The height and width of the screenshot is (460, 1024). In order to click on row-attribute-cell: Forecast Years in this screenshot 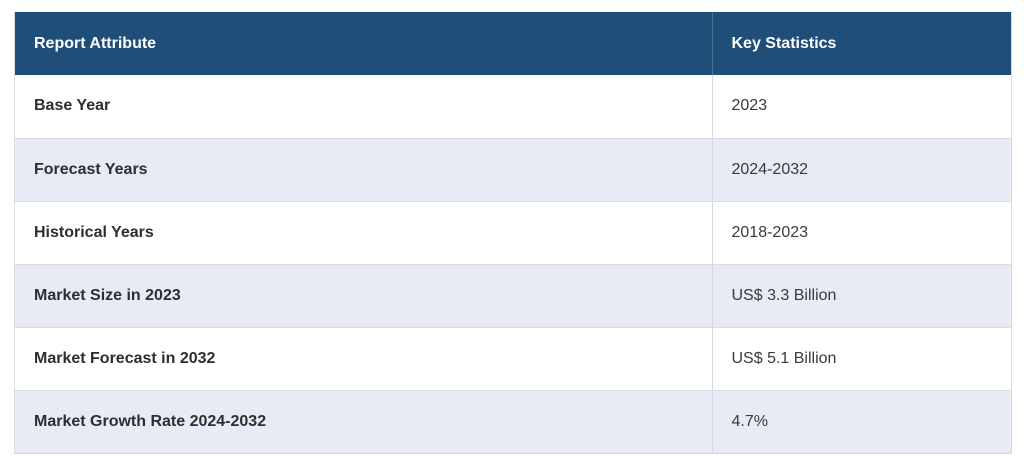, I will do `click(364, 170)`.